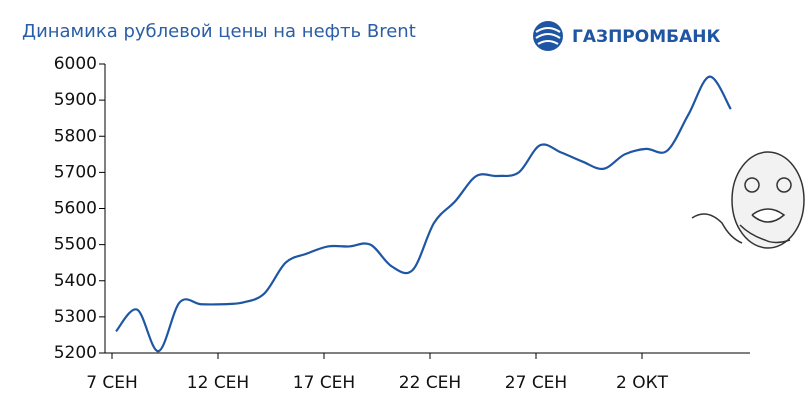 This screenshot has height=408, width=812. What do you see at coordinates (768, 215) in the screenshot?
I see `mouth` at bounding box center [768, 215].